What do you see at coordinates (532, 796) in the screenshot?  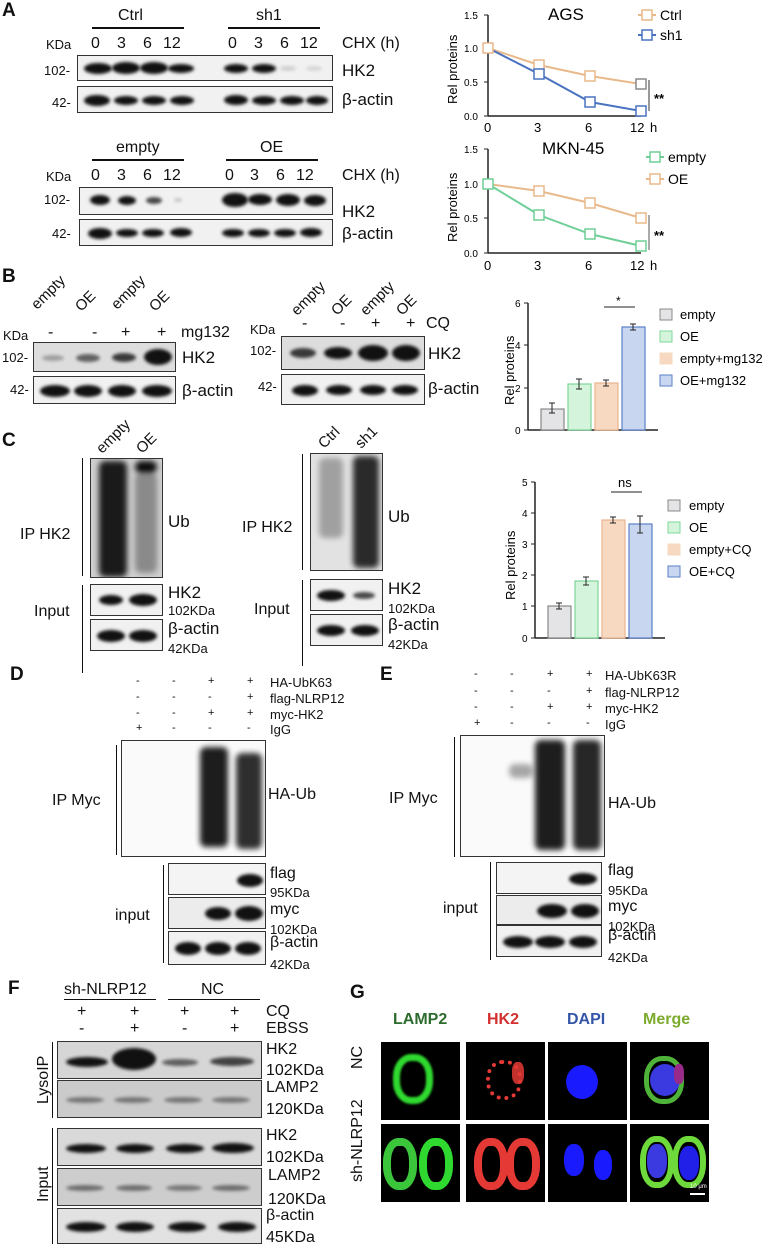 I see `ha-ub-blot` at bounding box center [532, 796].